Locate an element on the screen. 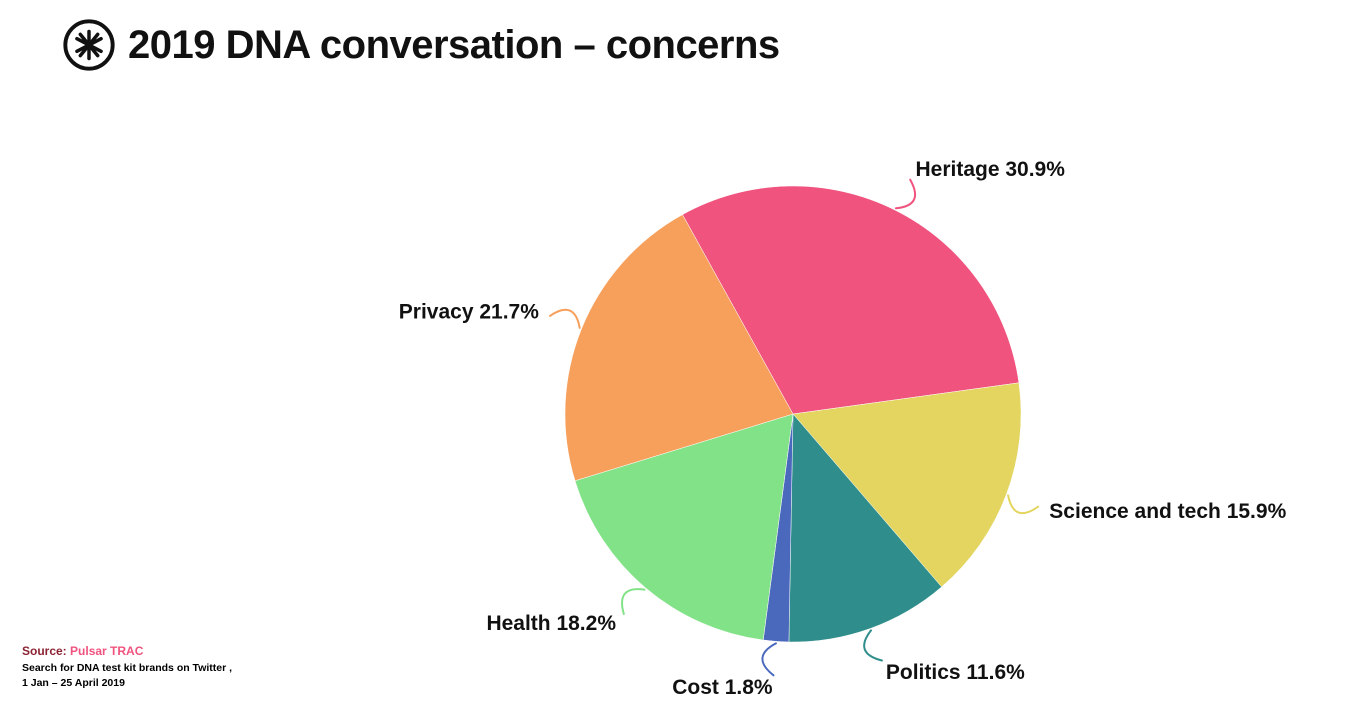  pie-label-privacy: Privacy 21.7% is located at coordinates (469, 312).